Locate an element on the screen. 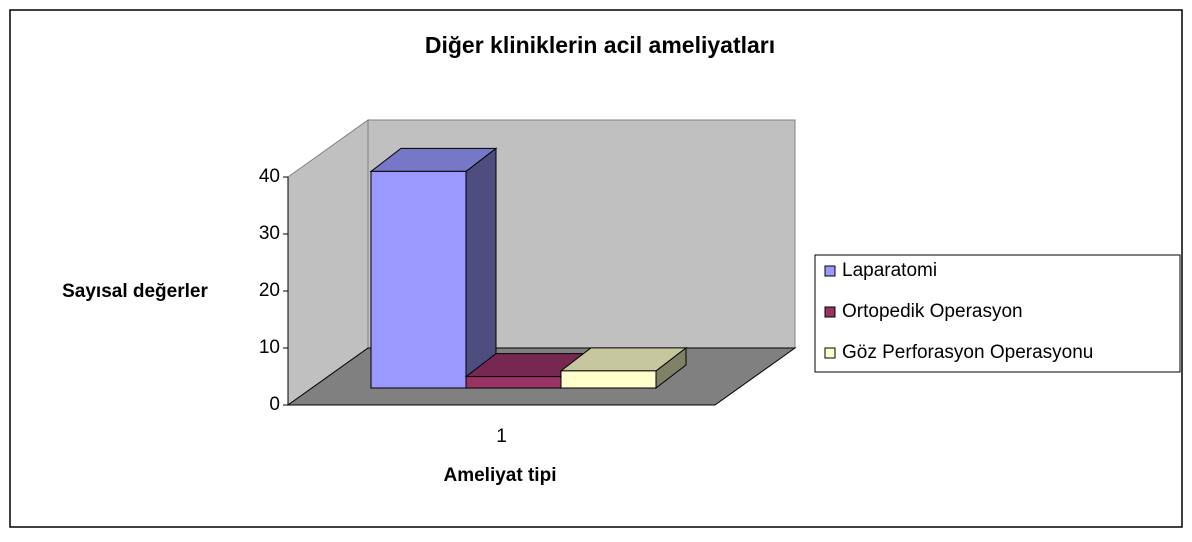  legend-label: Göz Perforasyon Operasyonu is located at coordinates (967, 352).